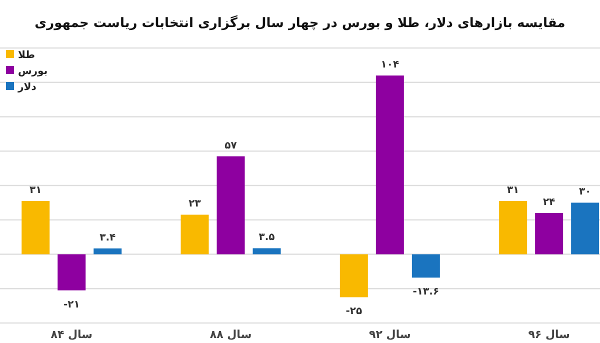 The height and width of the screenshot is (343, 600). What do you see at coordinates (71, 334) in the screenshot?
I see `x-tick-label: سال ۸۴` at bounding box center [71, 334].